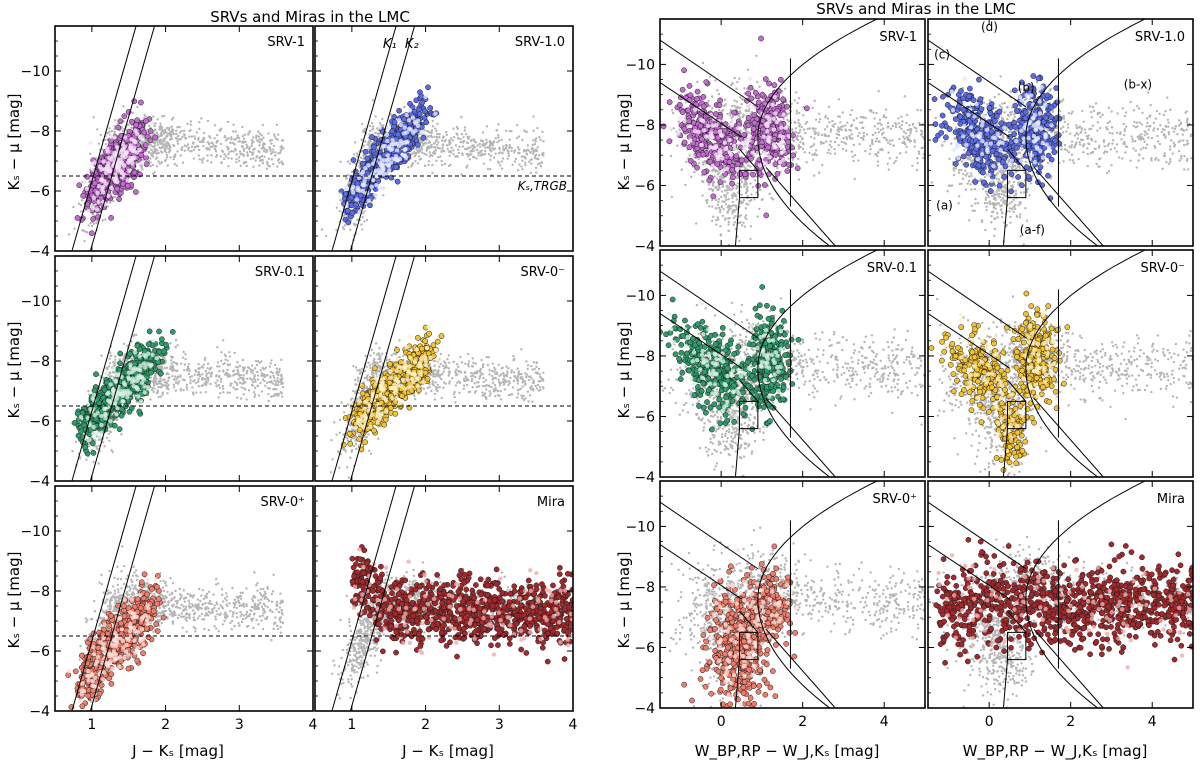 This screenshot has width=1200, height=766. Describe the element at coordinates (390, 44) in the screenshot. I see `k1-line-label: K₁` at that location.